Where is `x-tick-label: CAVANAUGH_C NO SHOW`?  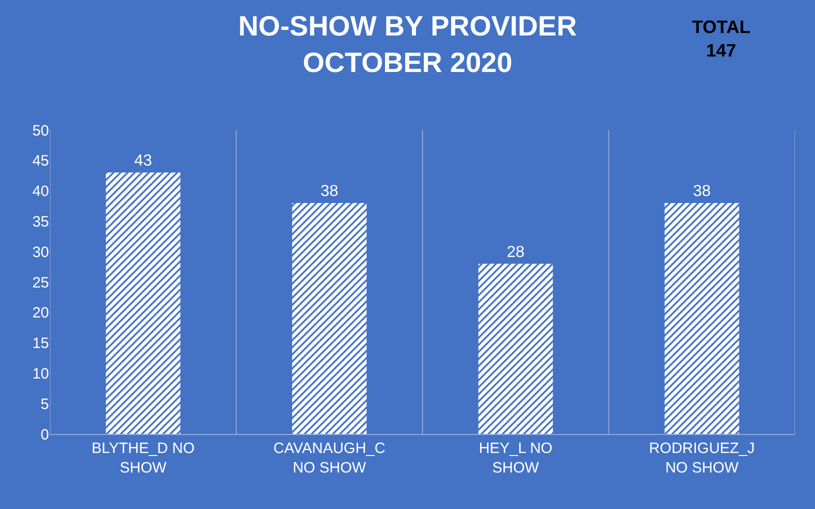
x-tick-label: CAVANAUGH_C NO SHOW is located at coordinates (329, 458).